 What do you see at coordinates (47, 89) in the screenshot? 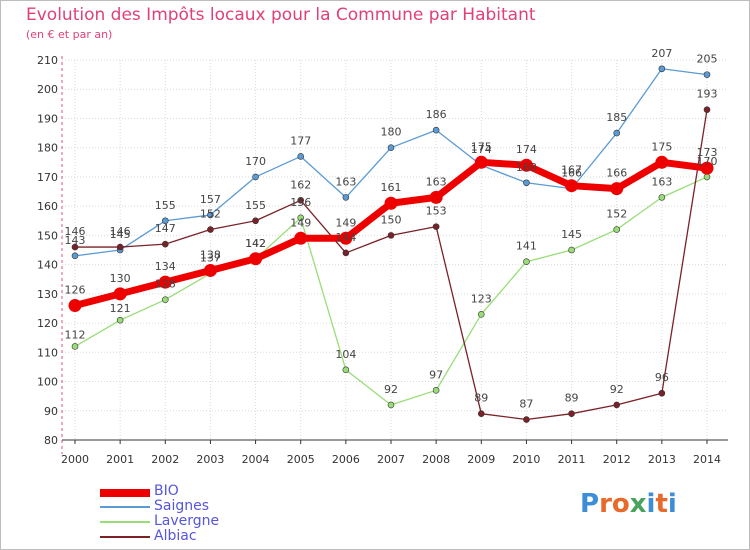
I see `y-tick-label: 200` at bounding box center [47, 89].